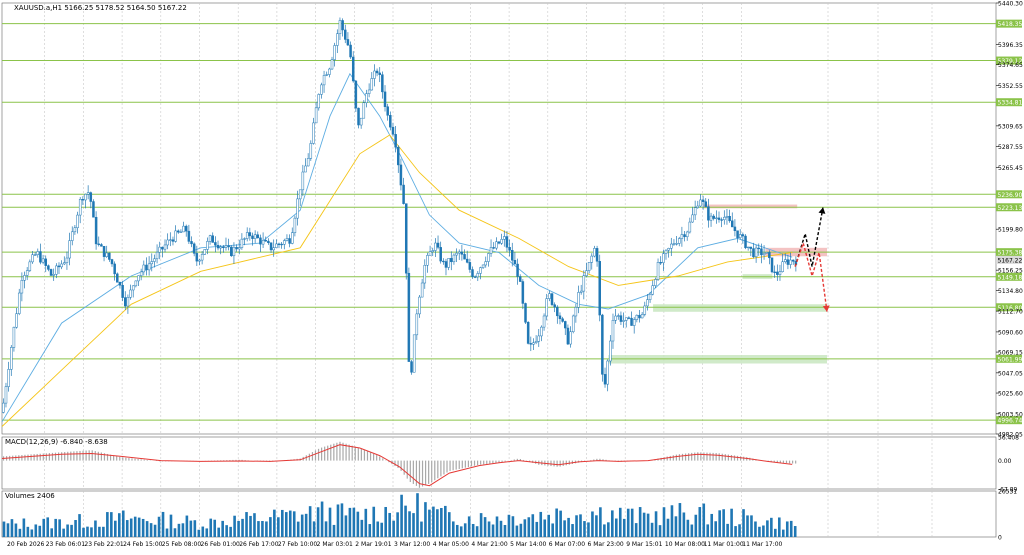  Describe the element at coordinates (1010, 147) in the screenshot. I see `price-tick-label: 5287.55` at that location.